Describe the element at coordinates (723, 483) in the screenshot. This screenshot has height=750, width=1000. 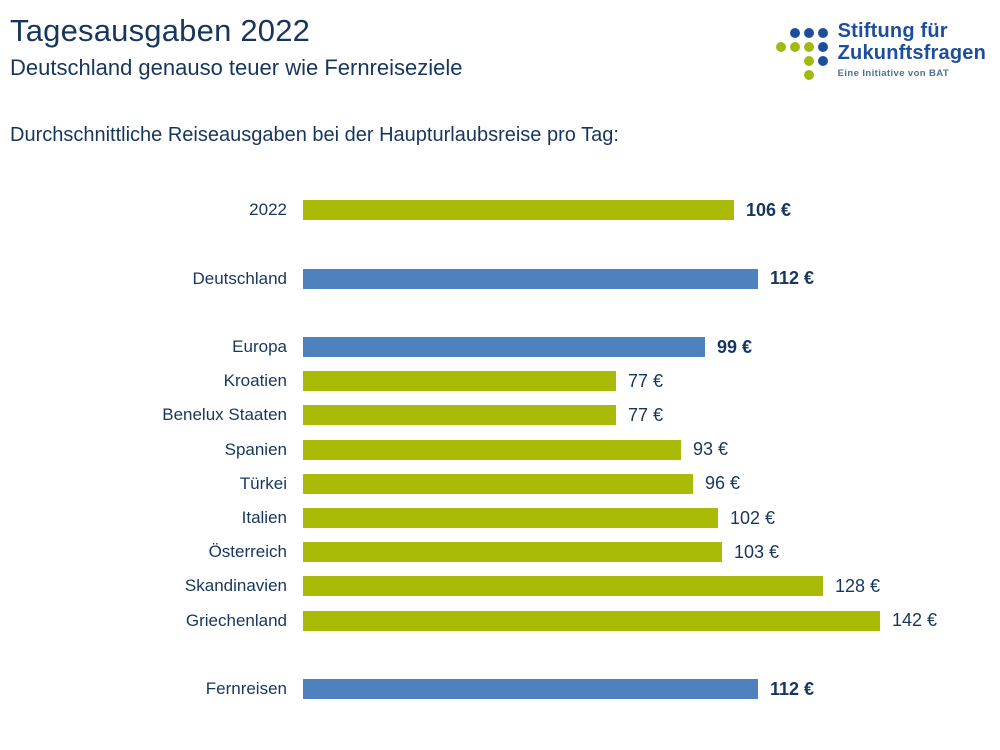
I see `row-value: 96 €` at that location.